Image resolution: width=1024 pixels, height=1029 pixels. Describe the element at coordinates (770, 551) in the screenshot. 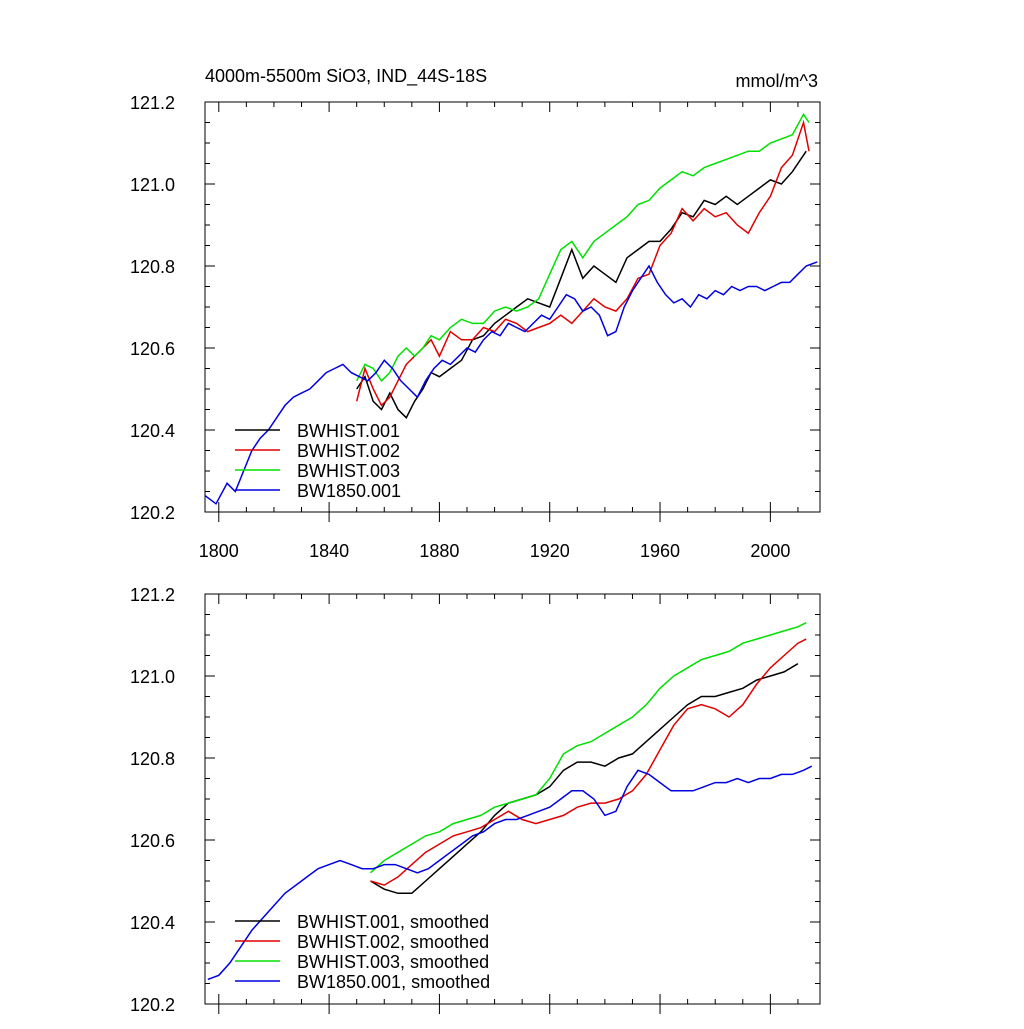

I see `x-tick-label: 2000` at that location.